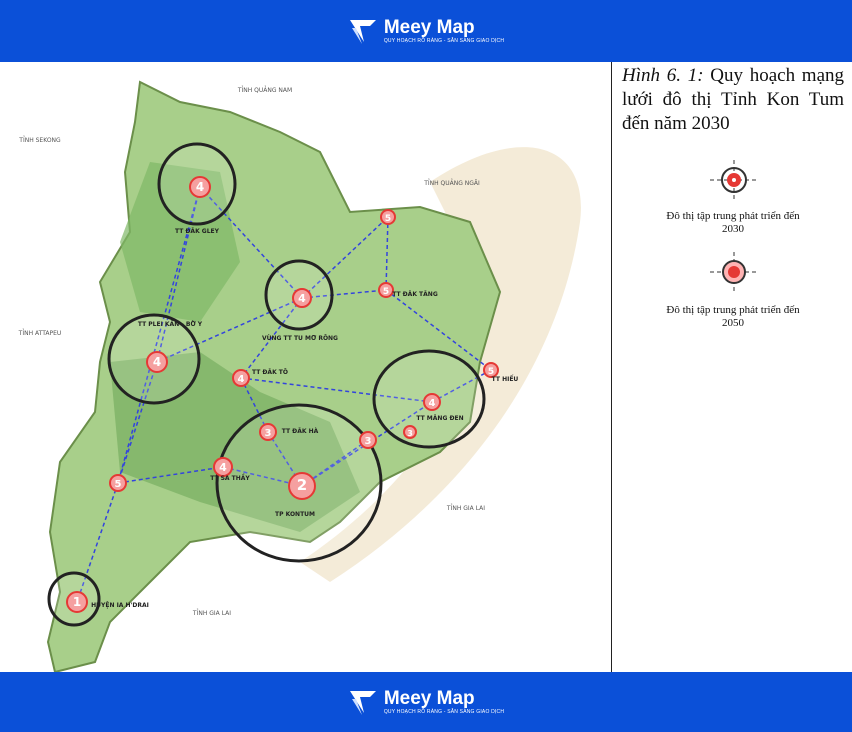 Image resolution: width=852 pixels, height=732 pixels. Describe the element at coordinates (40, 333) in the screenshot. I see `region-label: TỈNH ATTAPEU` at that location.